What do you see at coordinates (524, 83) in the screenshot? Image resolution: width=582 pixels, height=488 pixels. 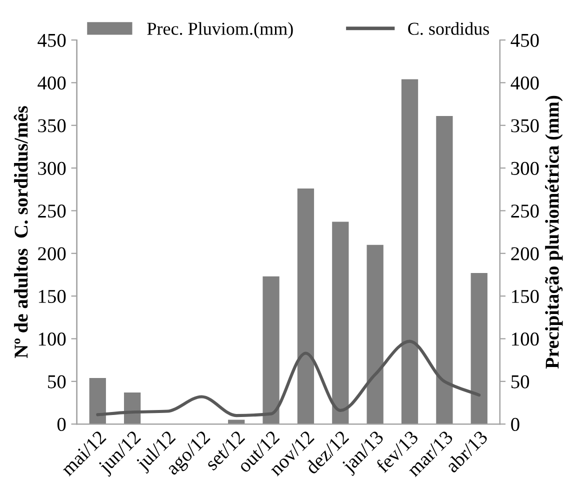 I see `y2-tick-label: 400` at bounding box center [524, 83].